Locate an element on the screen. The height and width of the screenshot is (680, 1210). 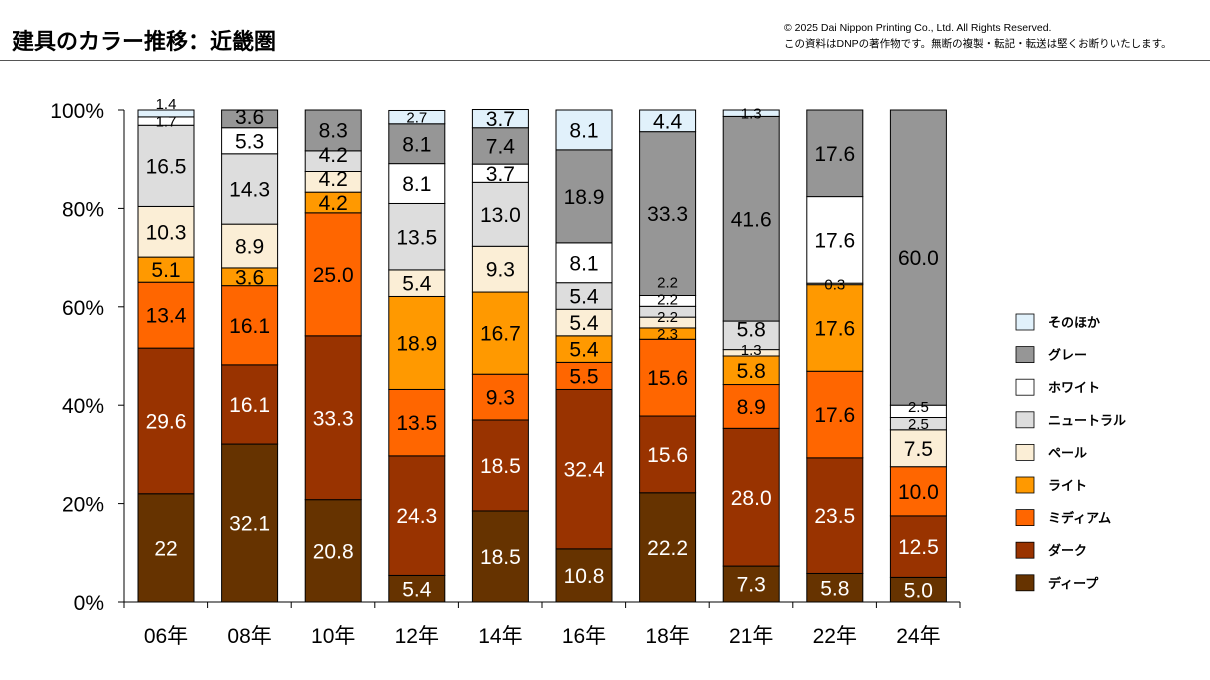
data-label: 9.3 is located at coordinates (500, 398).